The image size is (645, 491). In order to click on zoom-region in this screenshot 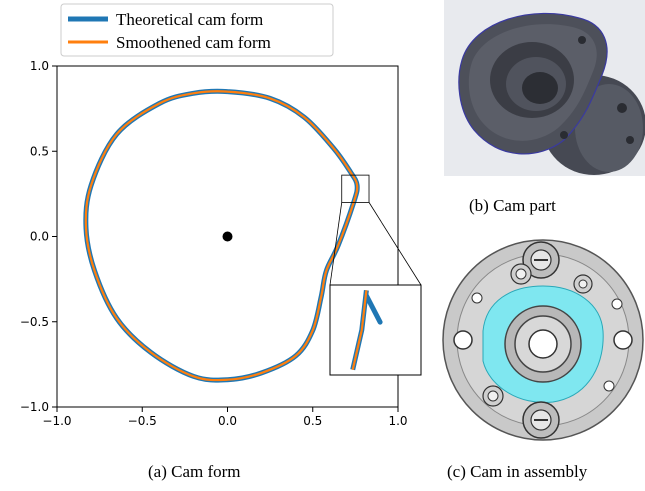, I will do `click(355, 188)`.